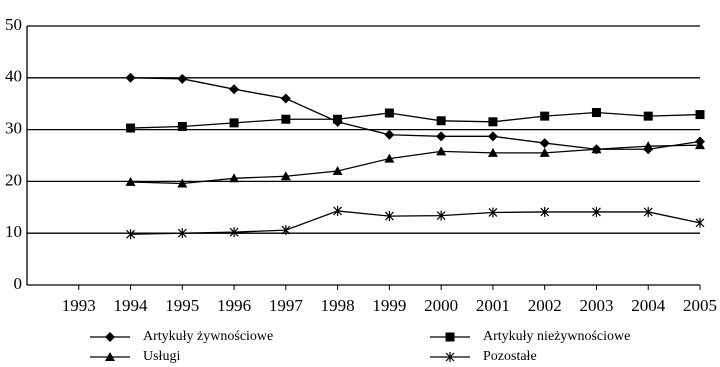 The width and height of the screenshot is (720, 367). Describe the element at coordinates (441, 305) in the screenshot. I see `x-tick-label: 2000` at that location.